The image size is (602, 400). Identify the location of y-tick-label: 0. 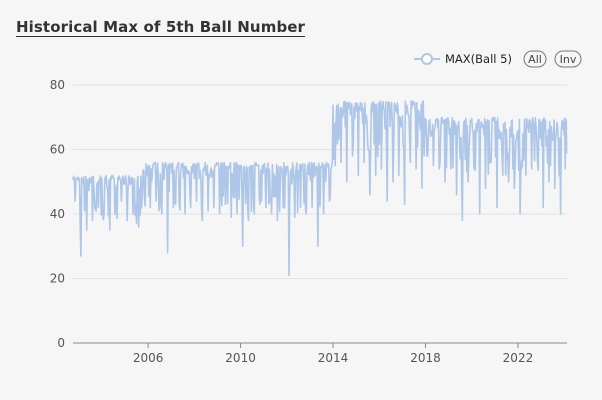
(61, 343).